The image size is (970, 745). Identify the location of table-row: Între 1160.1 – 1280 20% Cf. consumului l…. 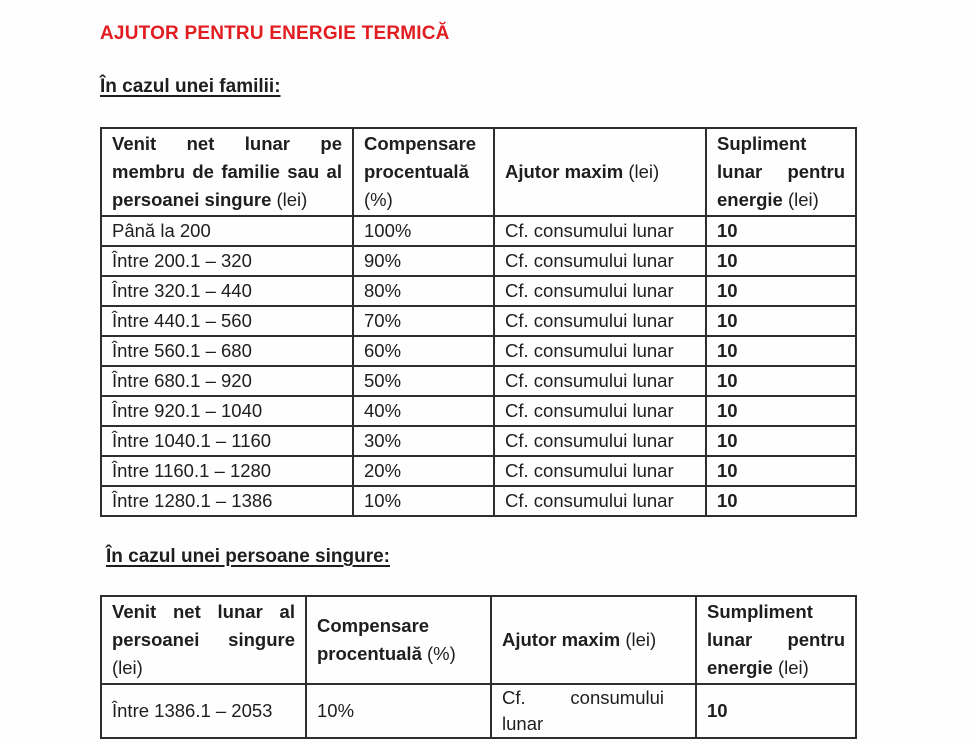
(478, 471).